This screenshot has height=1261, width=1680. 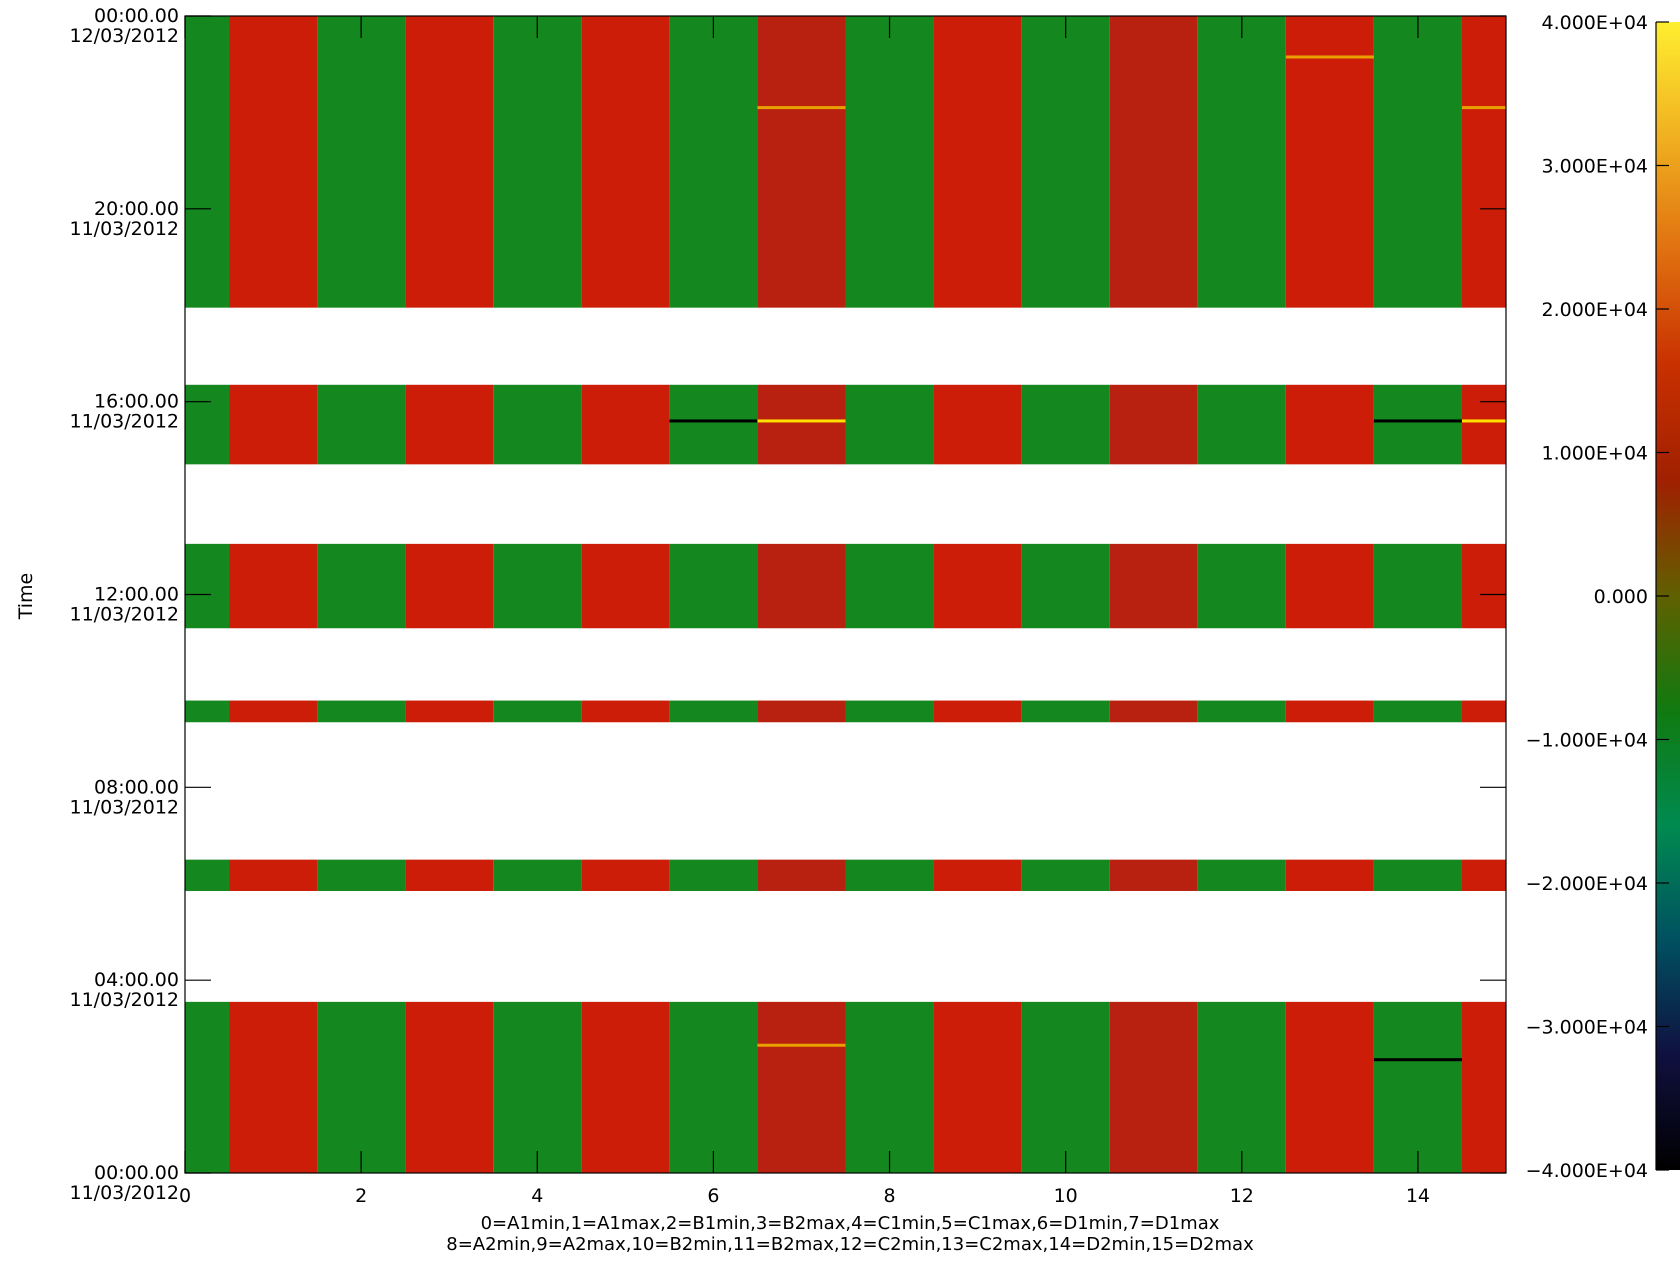 I want to click on cell-ch3-band2, so click(x=449, y=711).